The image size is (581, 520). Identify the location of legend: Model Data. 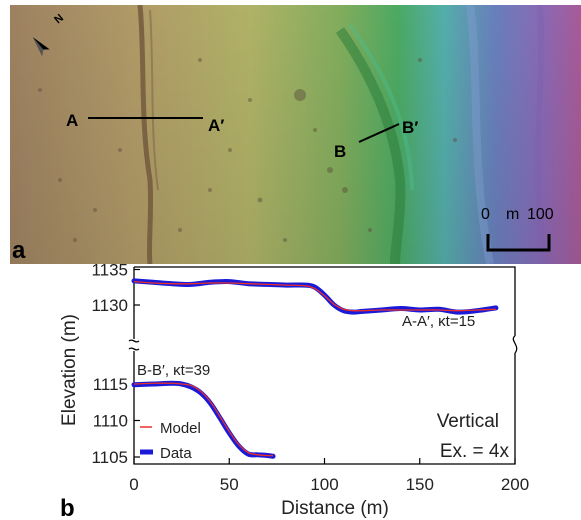
(170, 441).